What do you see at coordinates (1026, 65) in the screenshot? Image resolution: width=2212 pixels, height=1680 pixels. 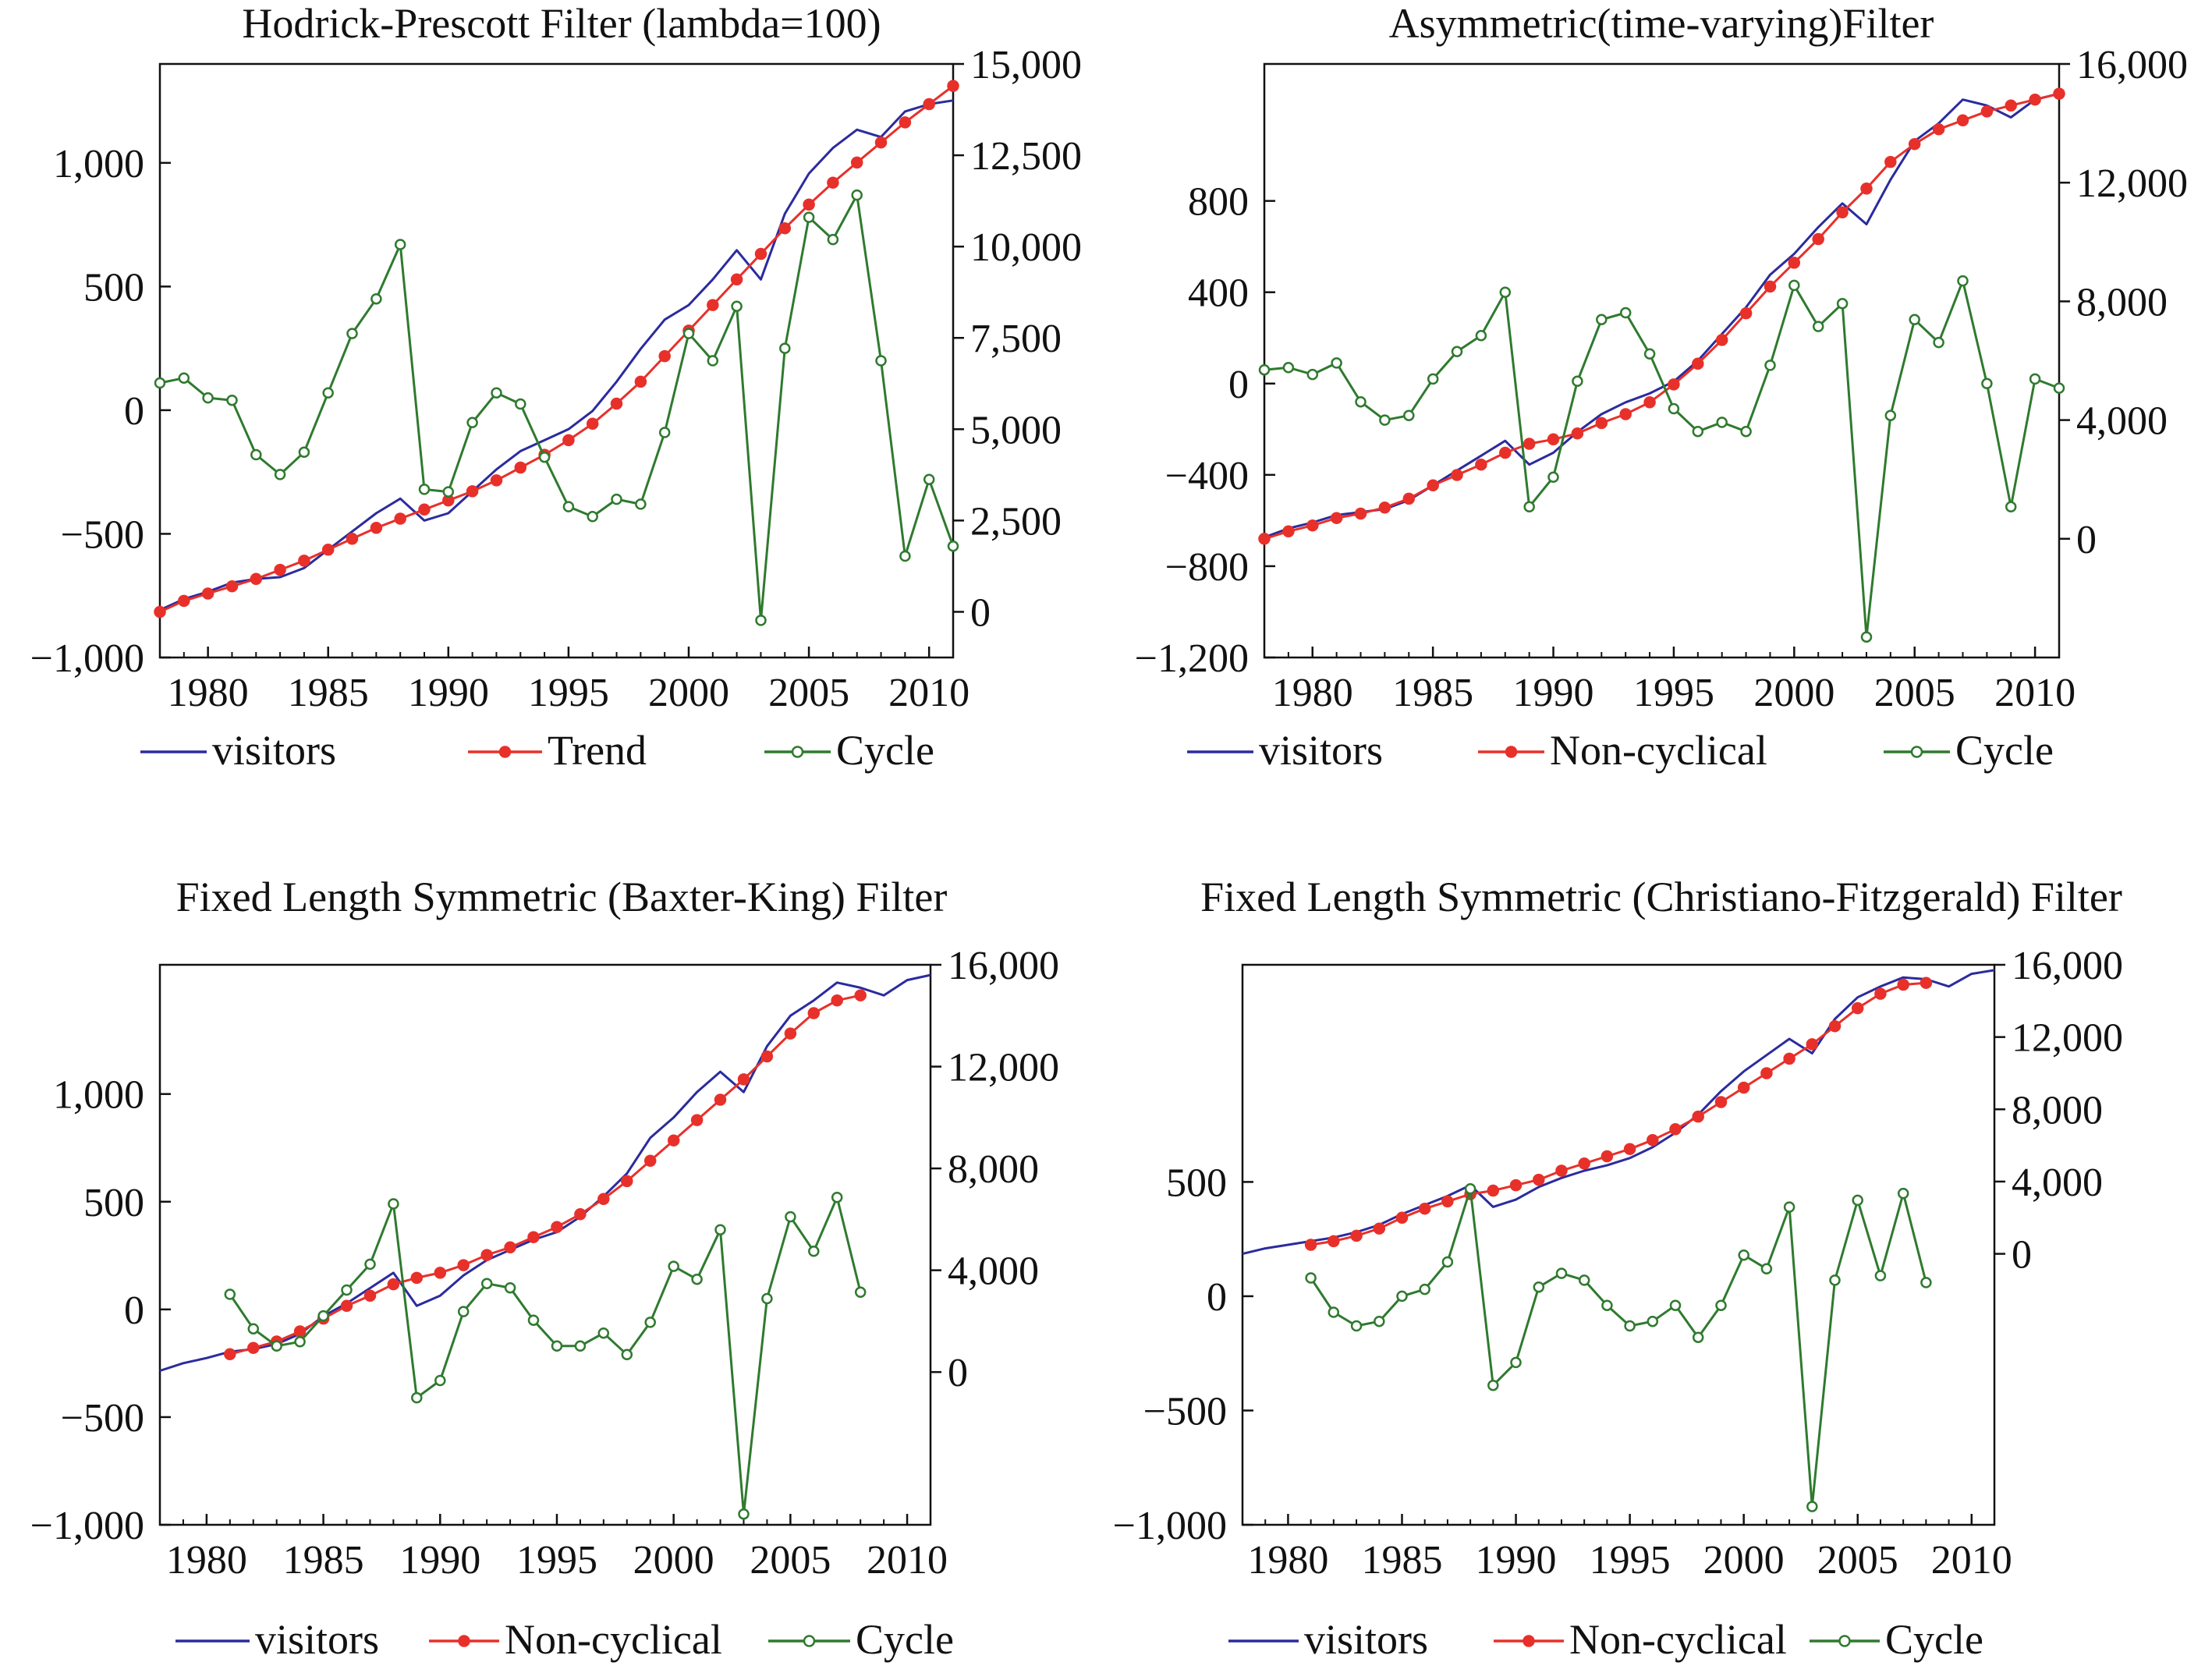 I see `right-y-tick-label: 15,000` at bounding box center [1026, 65].